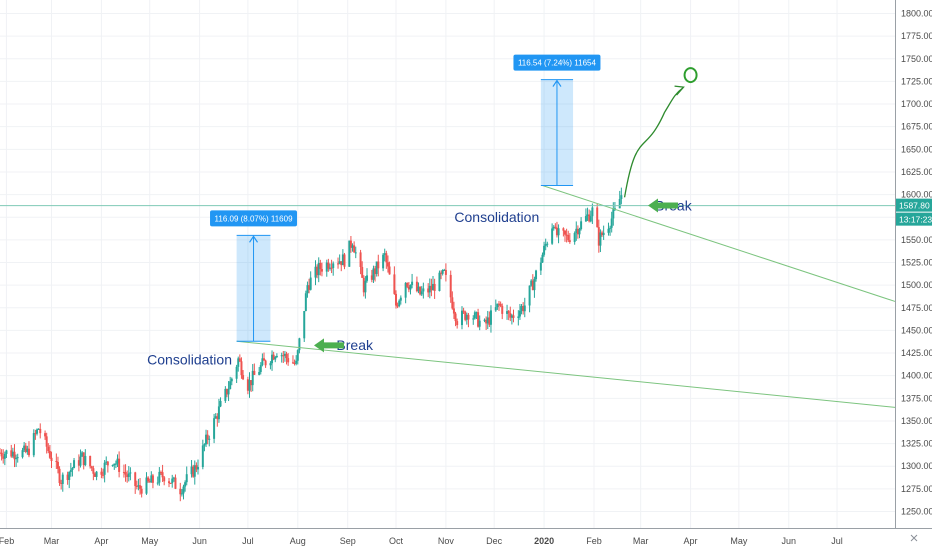 The image size is (932, 550). Describe the element at coordinates (446, 541) in the screenshot. I see `x-tick-label: Nov` at that location.